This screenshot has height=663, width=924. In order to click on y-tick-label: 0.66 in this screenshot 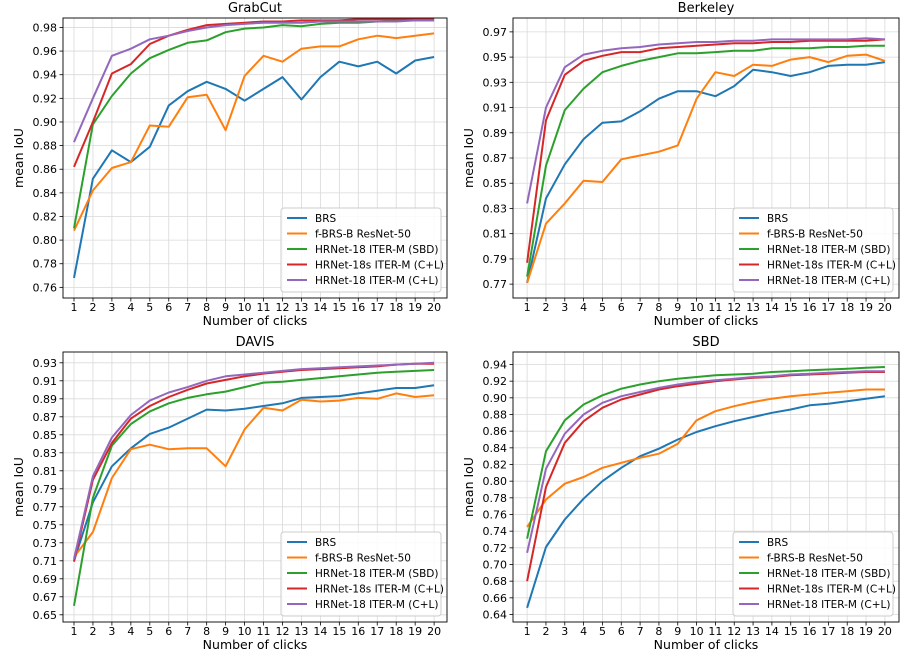, I will do `click(495, 598)`.